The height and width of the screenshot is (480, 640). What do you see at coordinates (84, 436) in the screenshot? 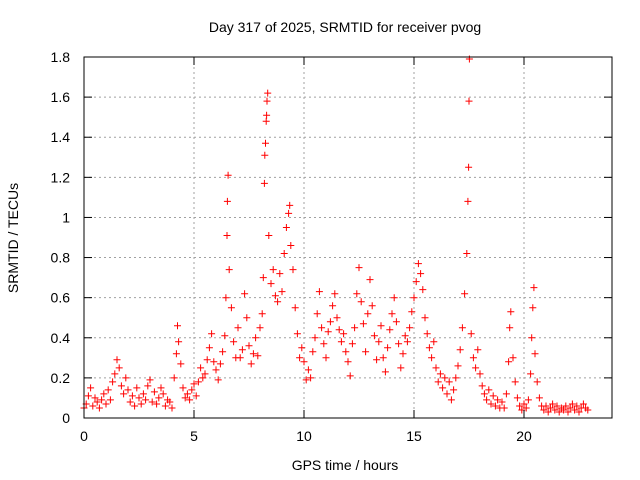
I see `x-tick-label: 0` at bounding box center [84, 436].